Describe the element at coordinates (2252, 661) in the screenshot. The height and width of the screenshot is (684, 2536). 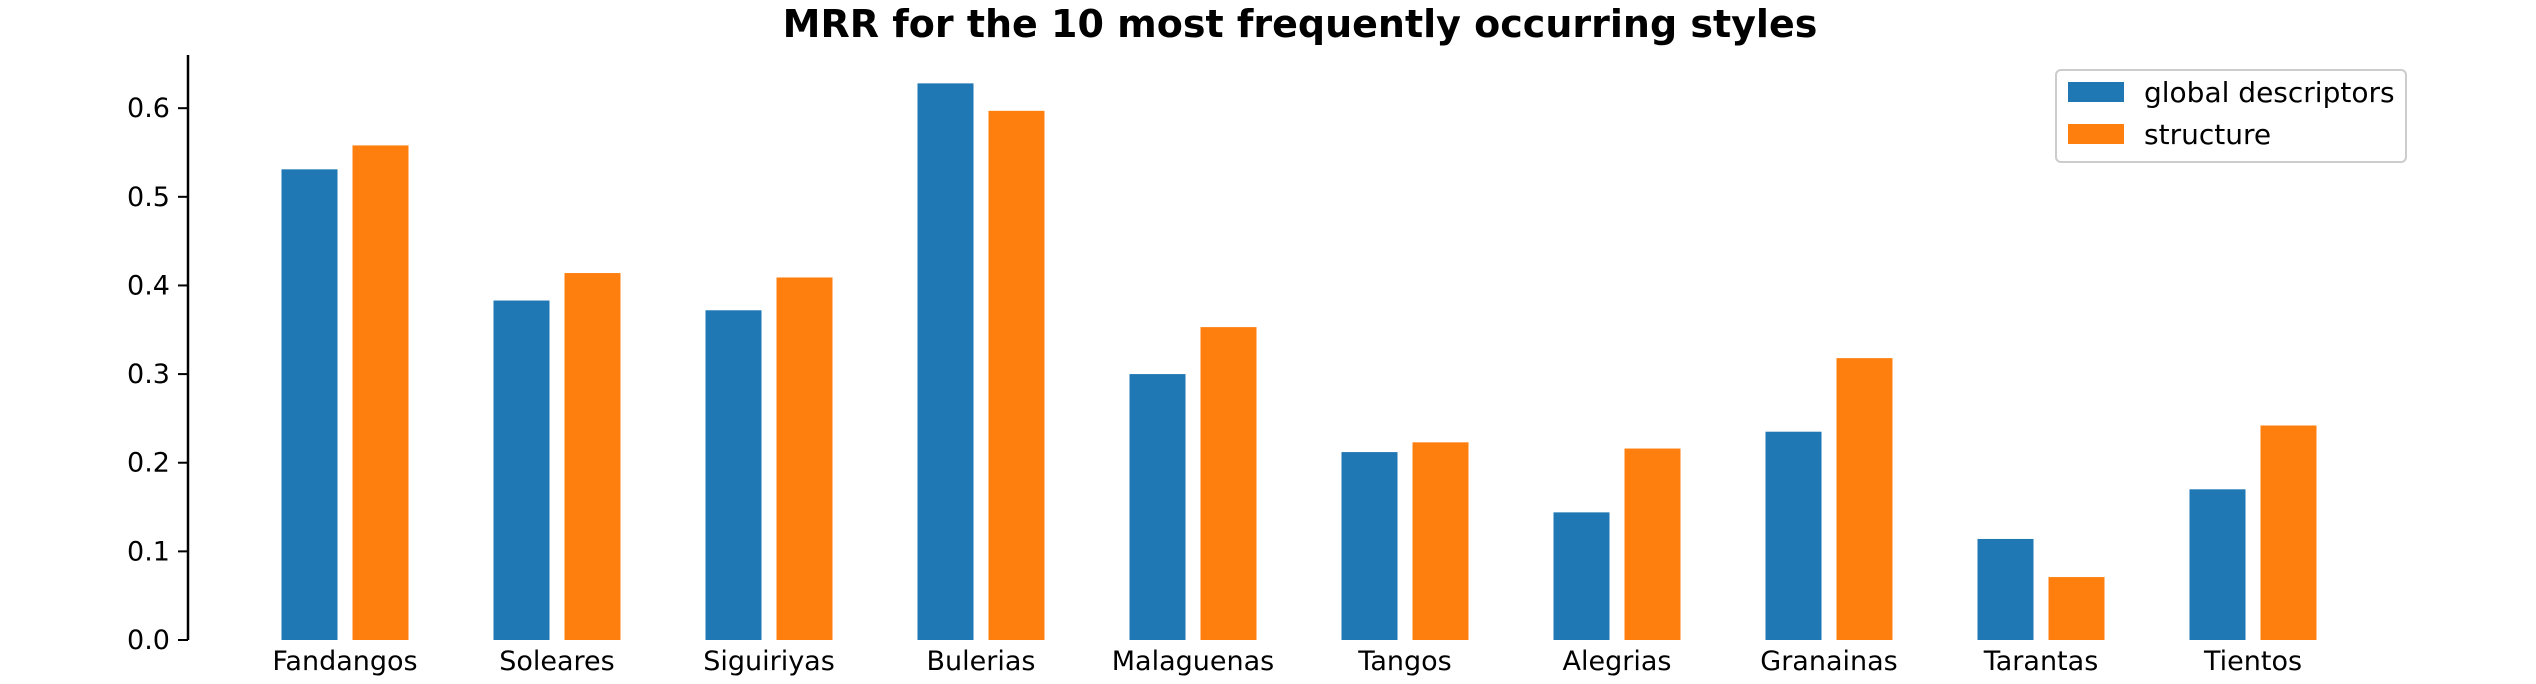
I see `x-tick-label: Tientos` at that location.